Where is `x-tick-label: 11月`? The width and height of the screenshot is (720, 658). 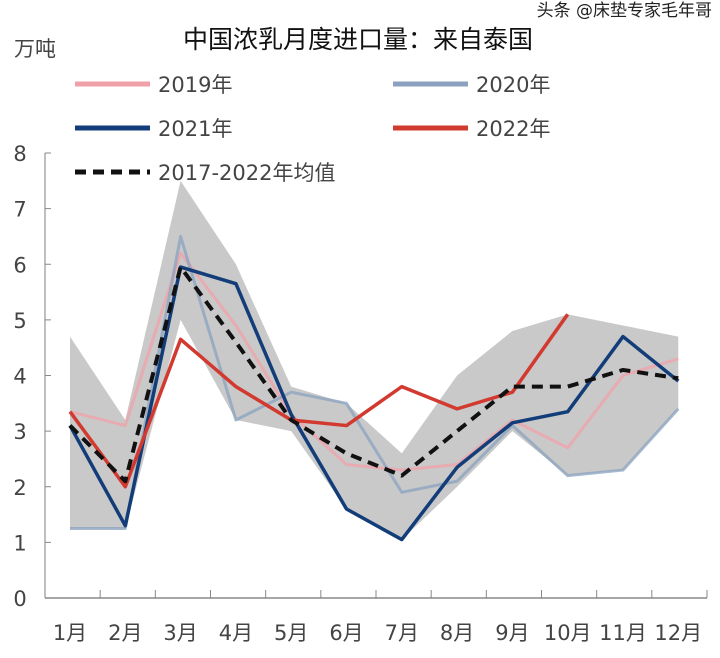 x-tick-label: 11月 is located at coordinates (623, 633).